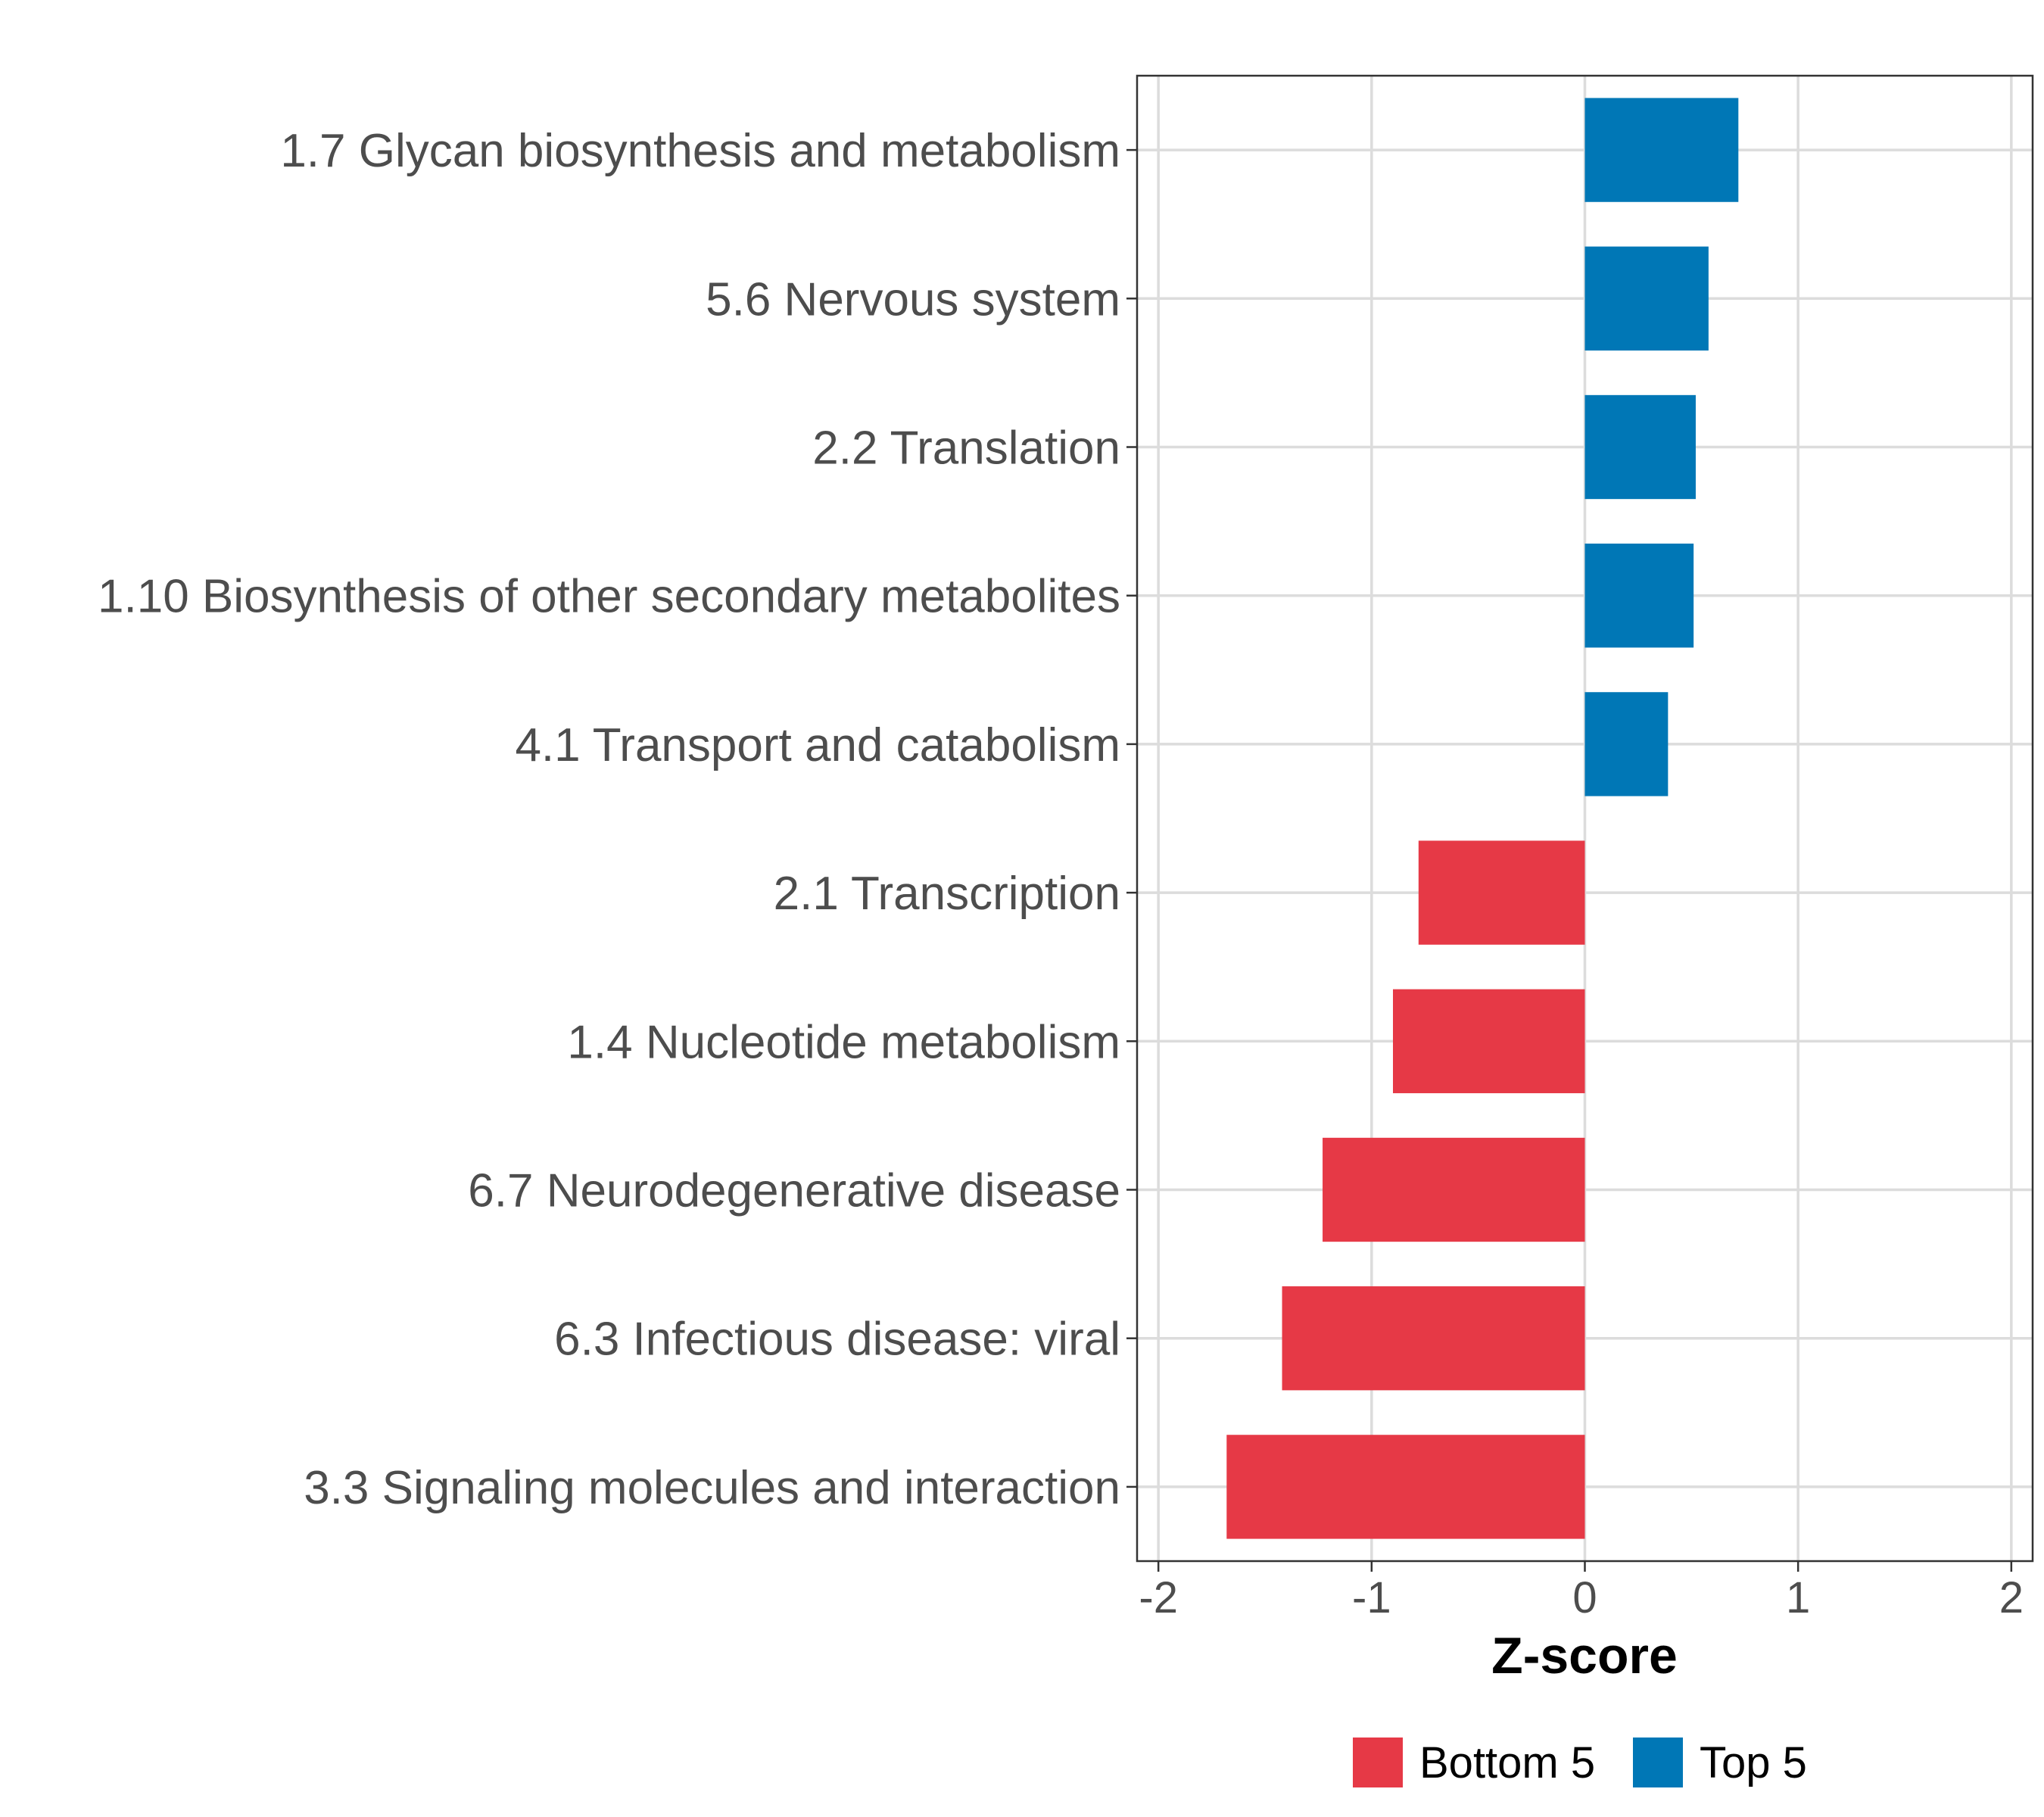 This screenshot has height=1817, width=2044. Describe the element at coordinates (1584, 1597) in the screenshot. I see `x-tick-label-2: 0` at that location.